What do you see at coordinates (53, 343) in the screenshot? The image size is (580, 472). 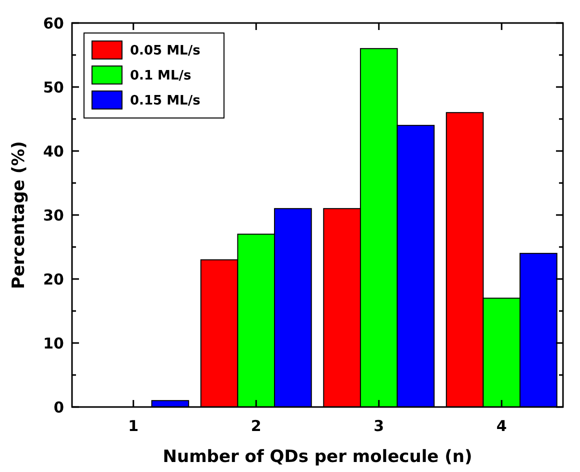 I see `y-tick-label: 10` at bounding box center [53, 343].